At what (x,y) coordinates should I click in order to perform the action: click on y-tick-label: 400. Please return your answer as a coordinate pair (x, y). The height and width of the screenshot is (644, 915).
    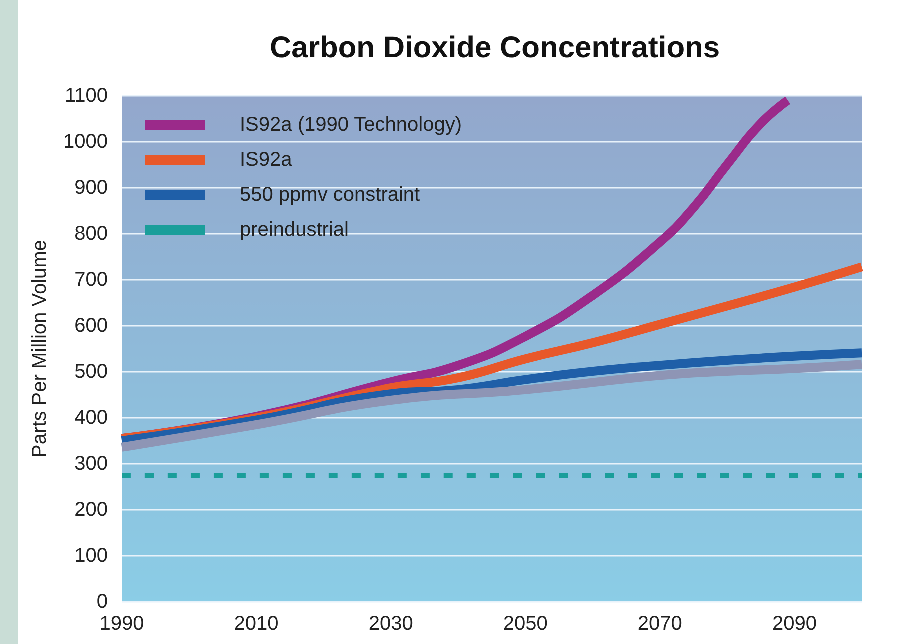
    Looking at the image, I should click on (91, 418).